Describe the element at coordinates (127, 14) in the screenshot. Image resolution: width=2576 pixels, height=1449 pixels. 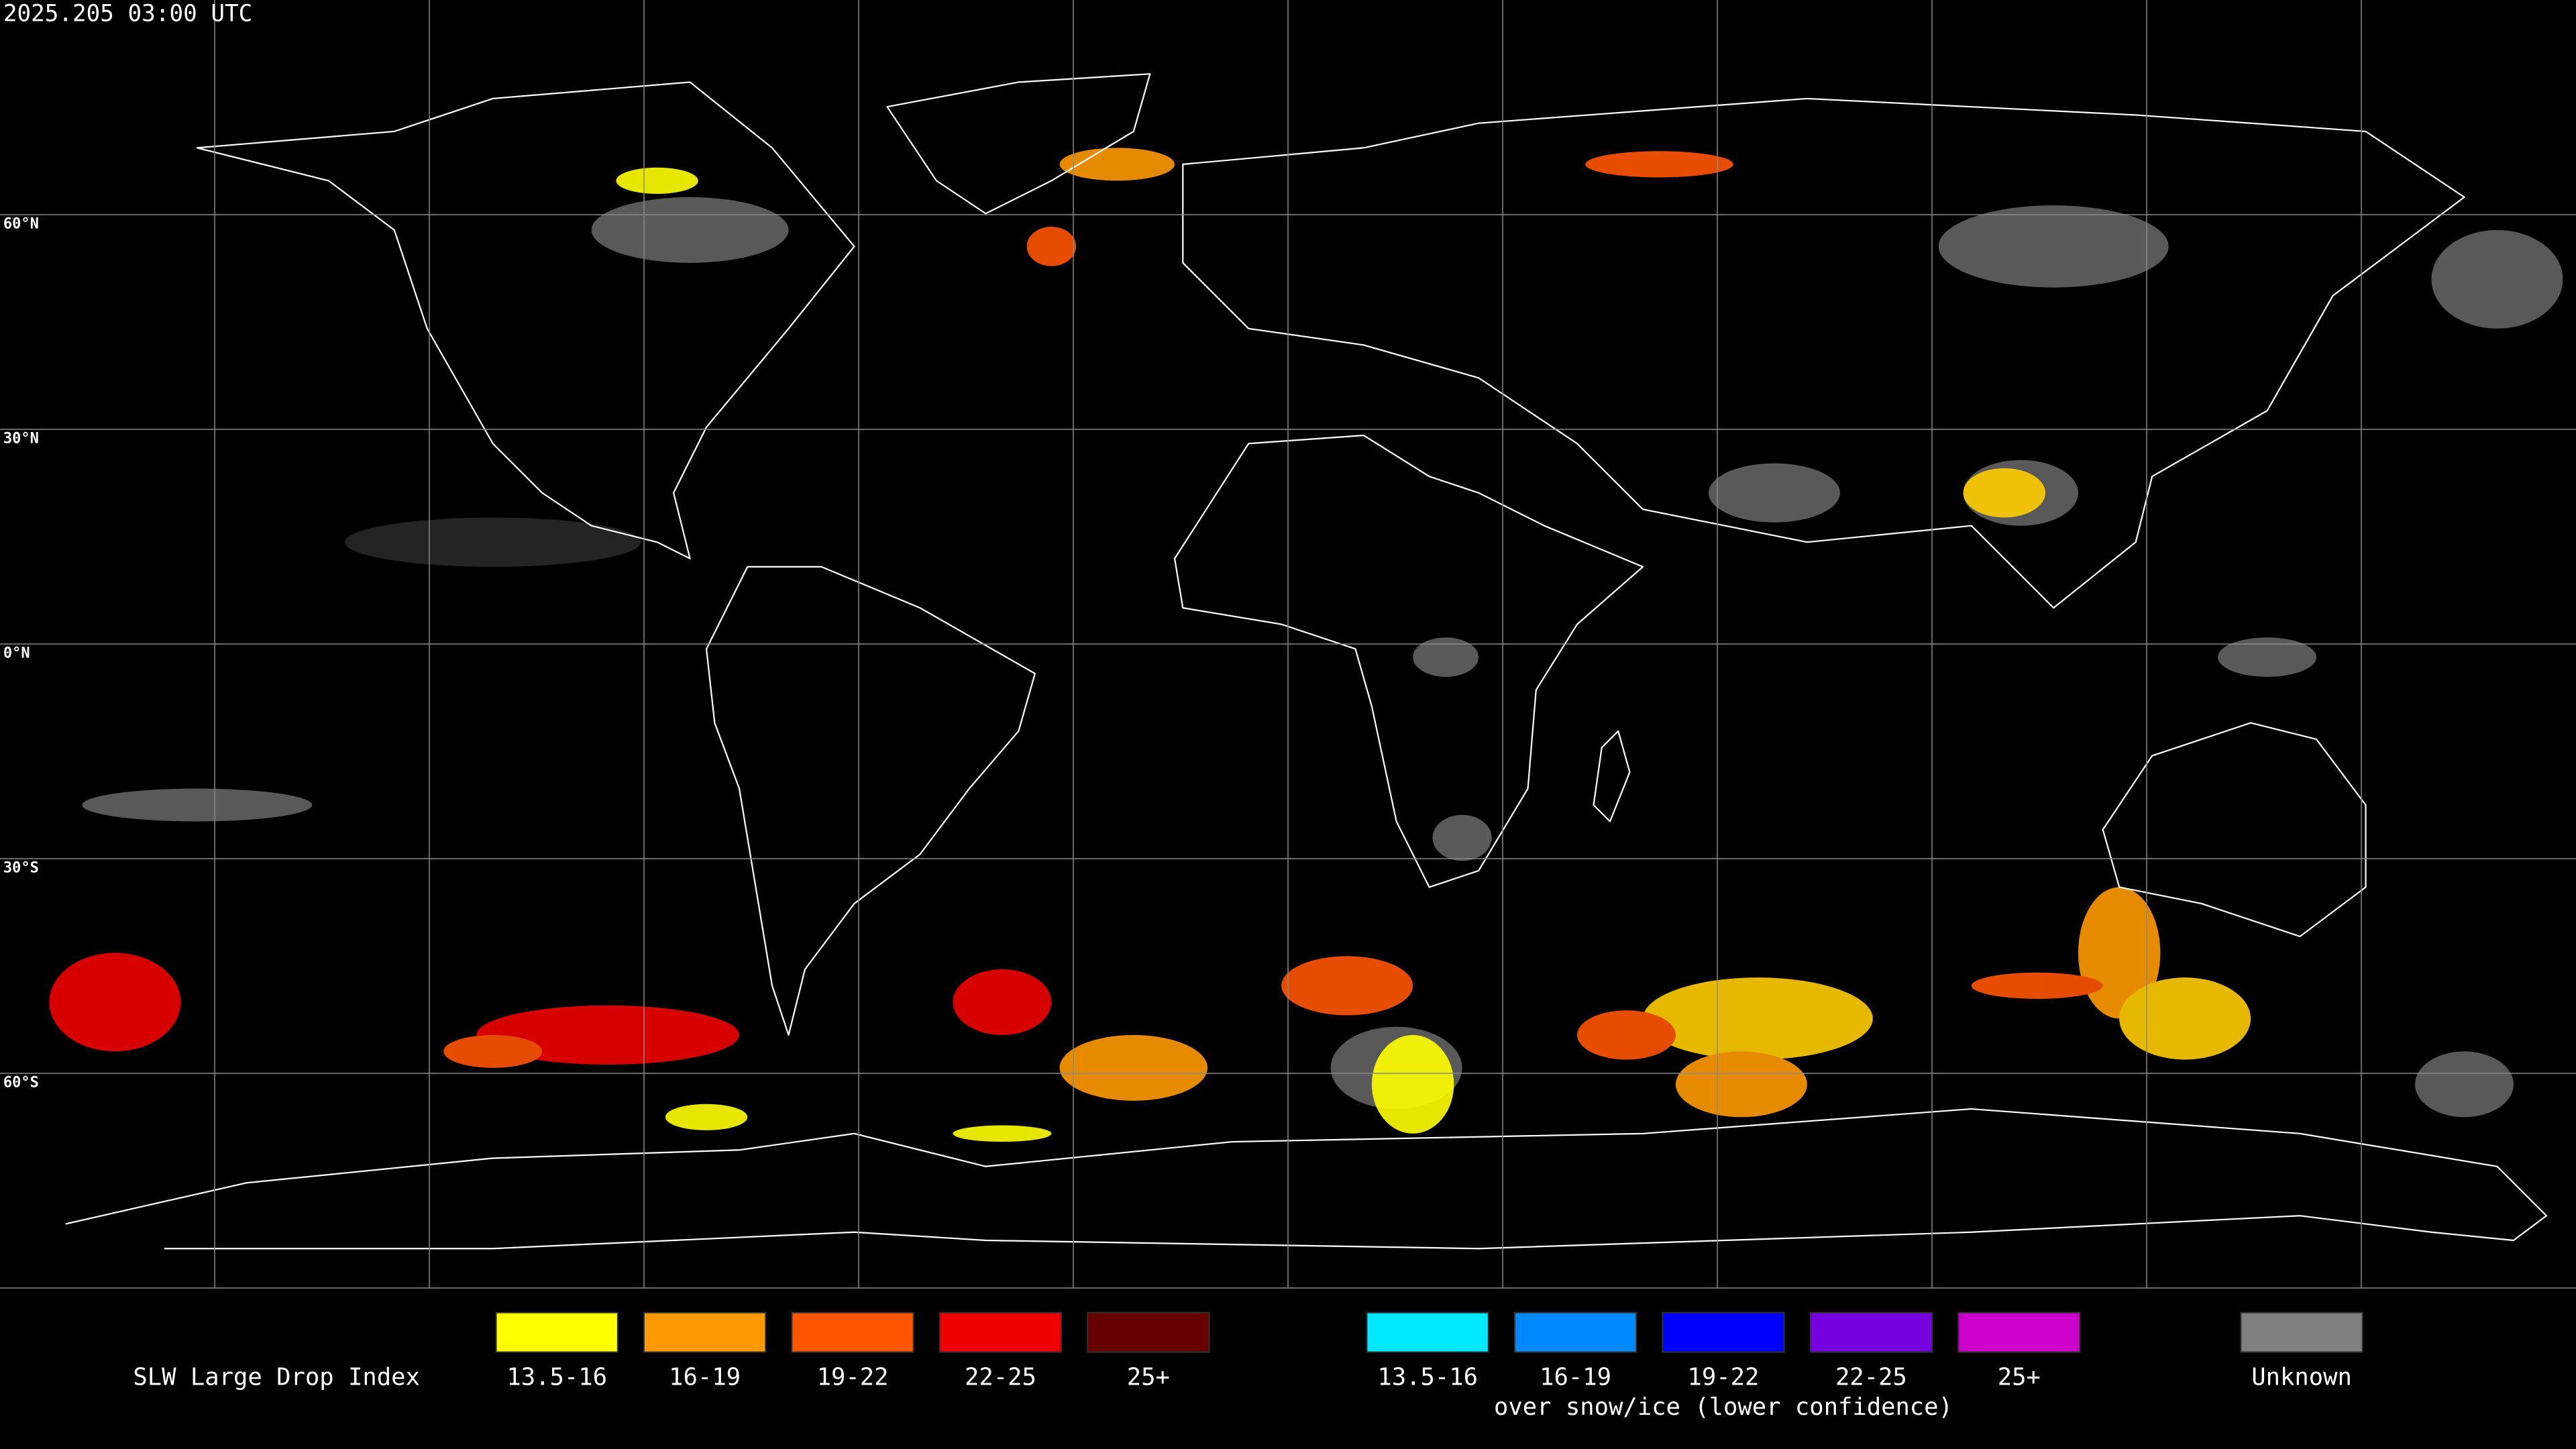
I see `timestamp: 2025.205 03:00 UTC` at that location.